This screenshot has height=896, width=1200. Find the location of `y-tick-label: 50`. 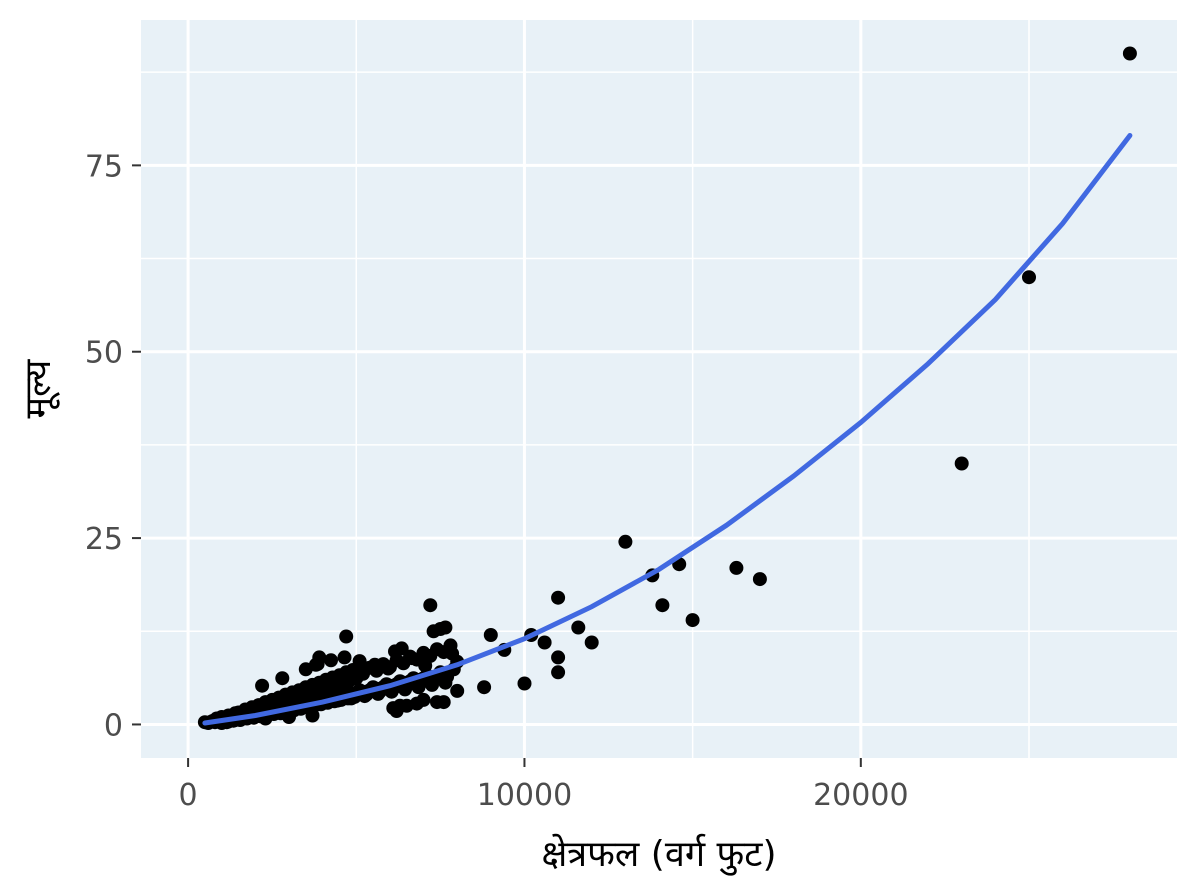

y-tick-label: 50 is located at coordinates (104, 353).